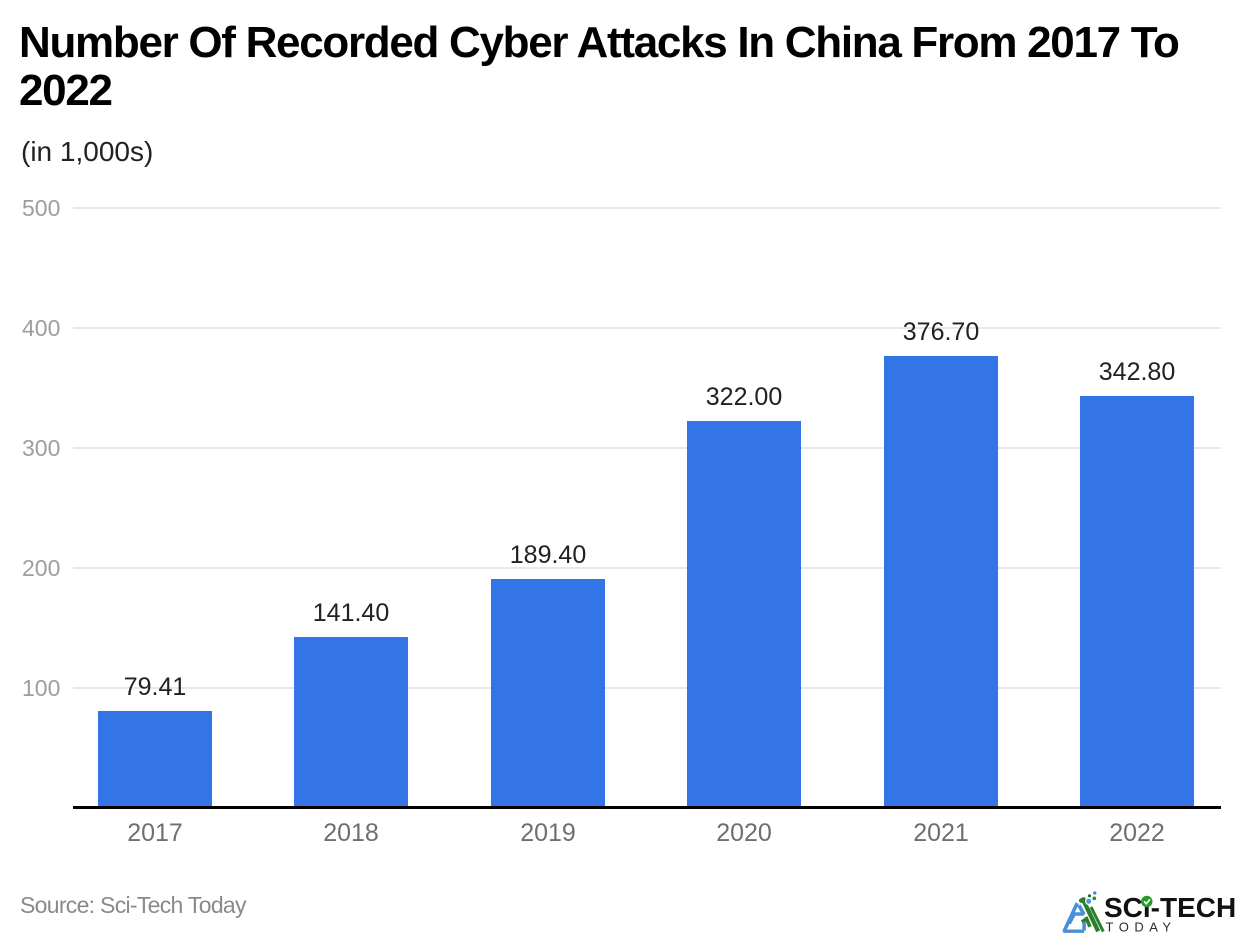 The image size is (1240, 941). What do you see at coordinates (1141, 927) in the screenshot?
I see `svg-text: TODAY` at bounding box center [1141, 927].